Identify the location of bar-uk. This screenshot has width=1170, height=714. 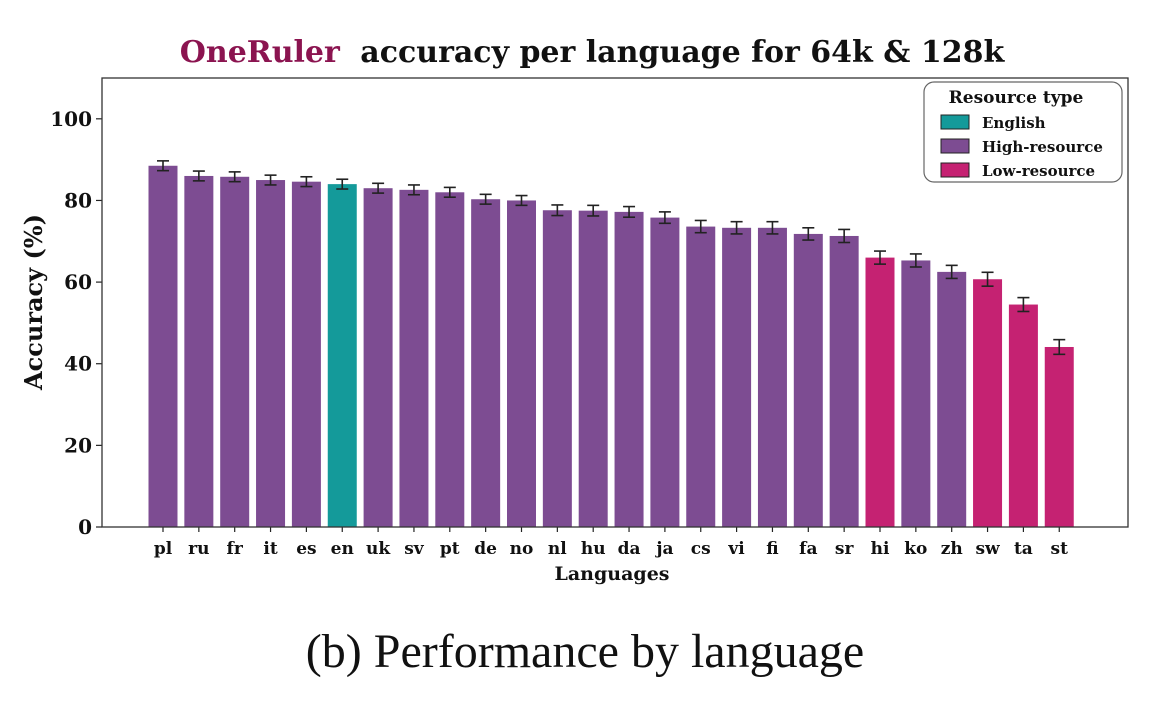
(378, 357).